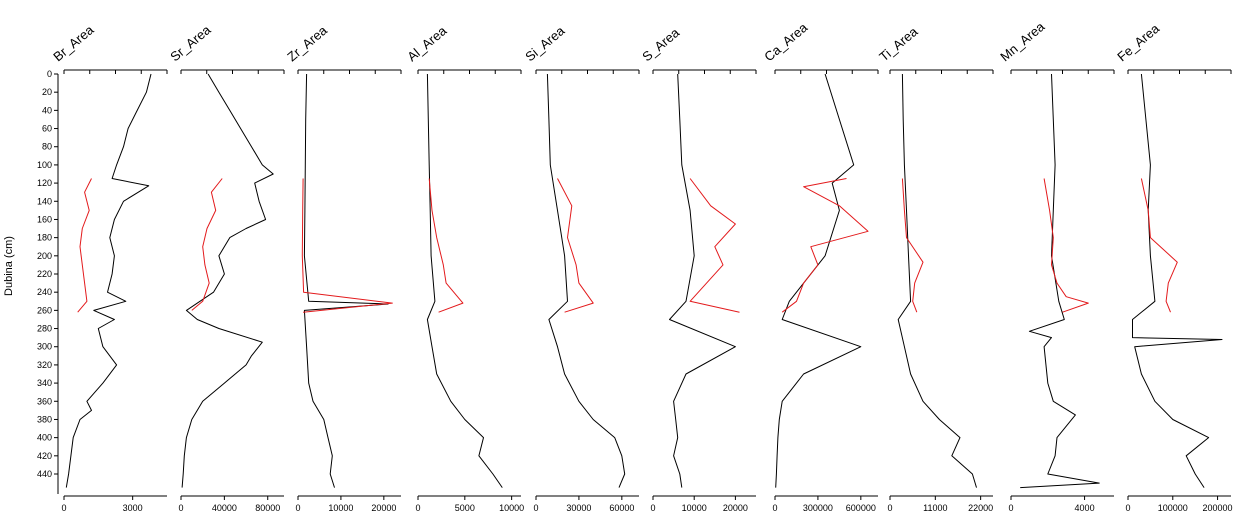 The width and height of the screenshot is (1239, 516). I want to click on y-tick-label: 300, so click(44, 347).